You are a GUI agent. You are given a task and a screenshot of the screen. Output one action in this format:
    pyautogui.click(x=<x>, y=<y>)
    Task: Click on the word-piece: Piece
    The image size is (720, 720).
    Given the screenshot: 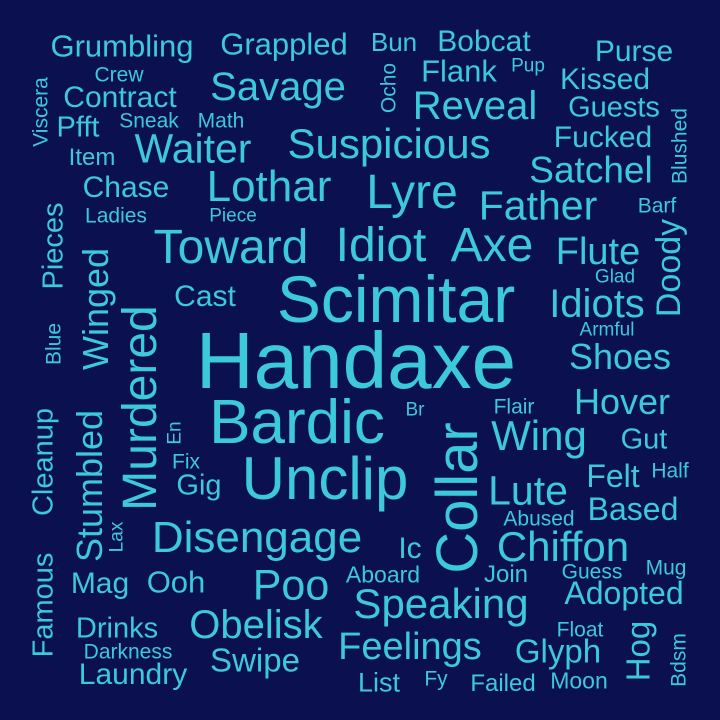 What is the action you would take?
    pyautogui.click(x=233, y=216)
    